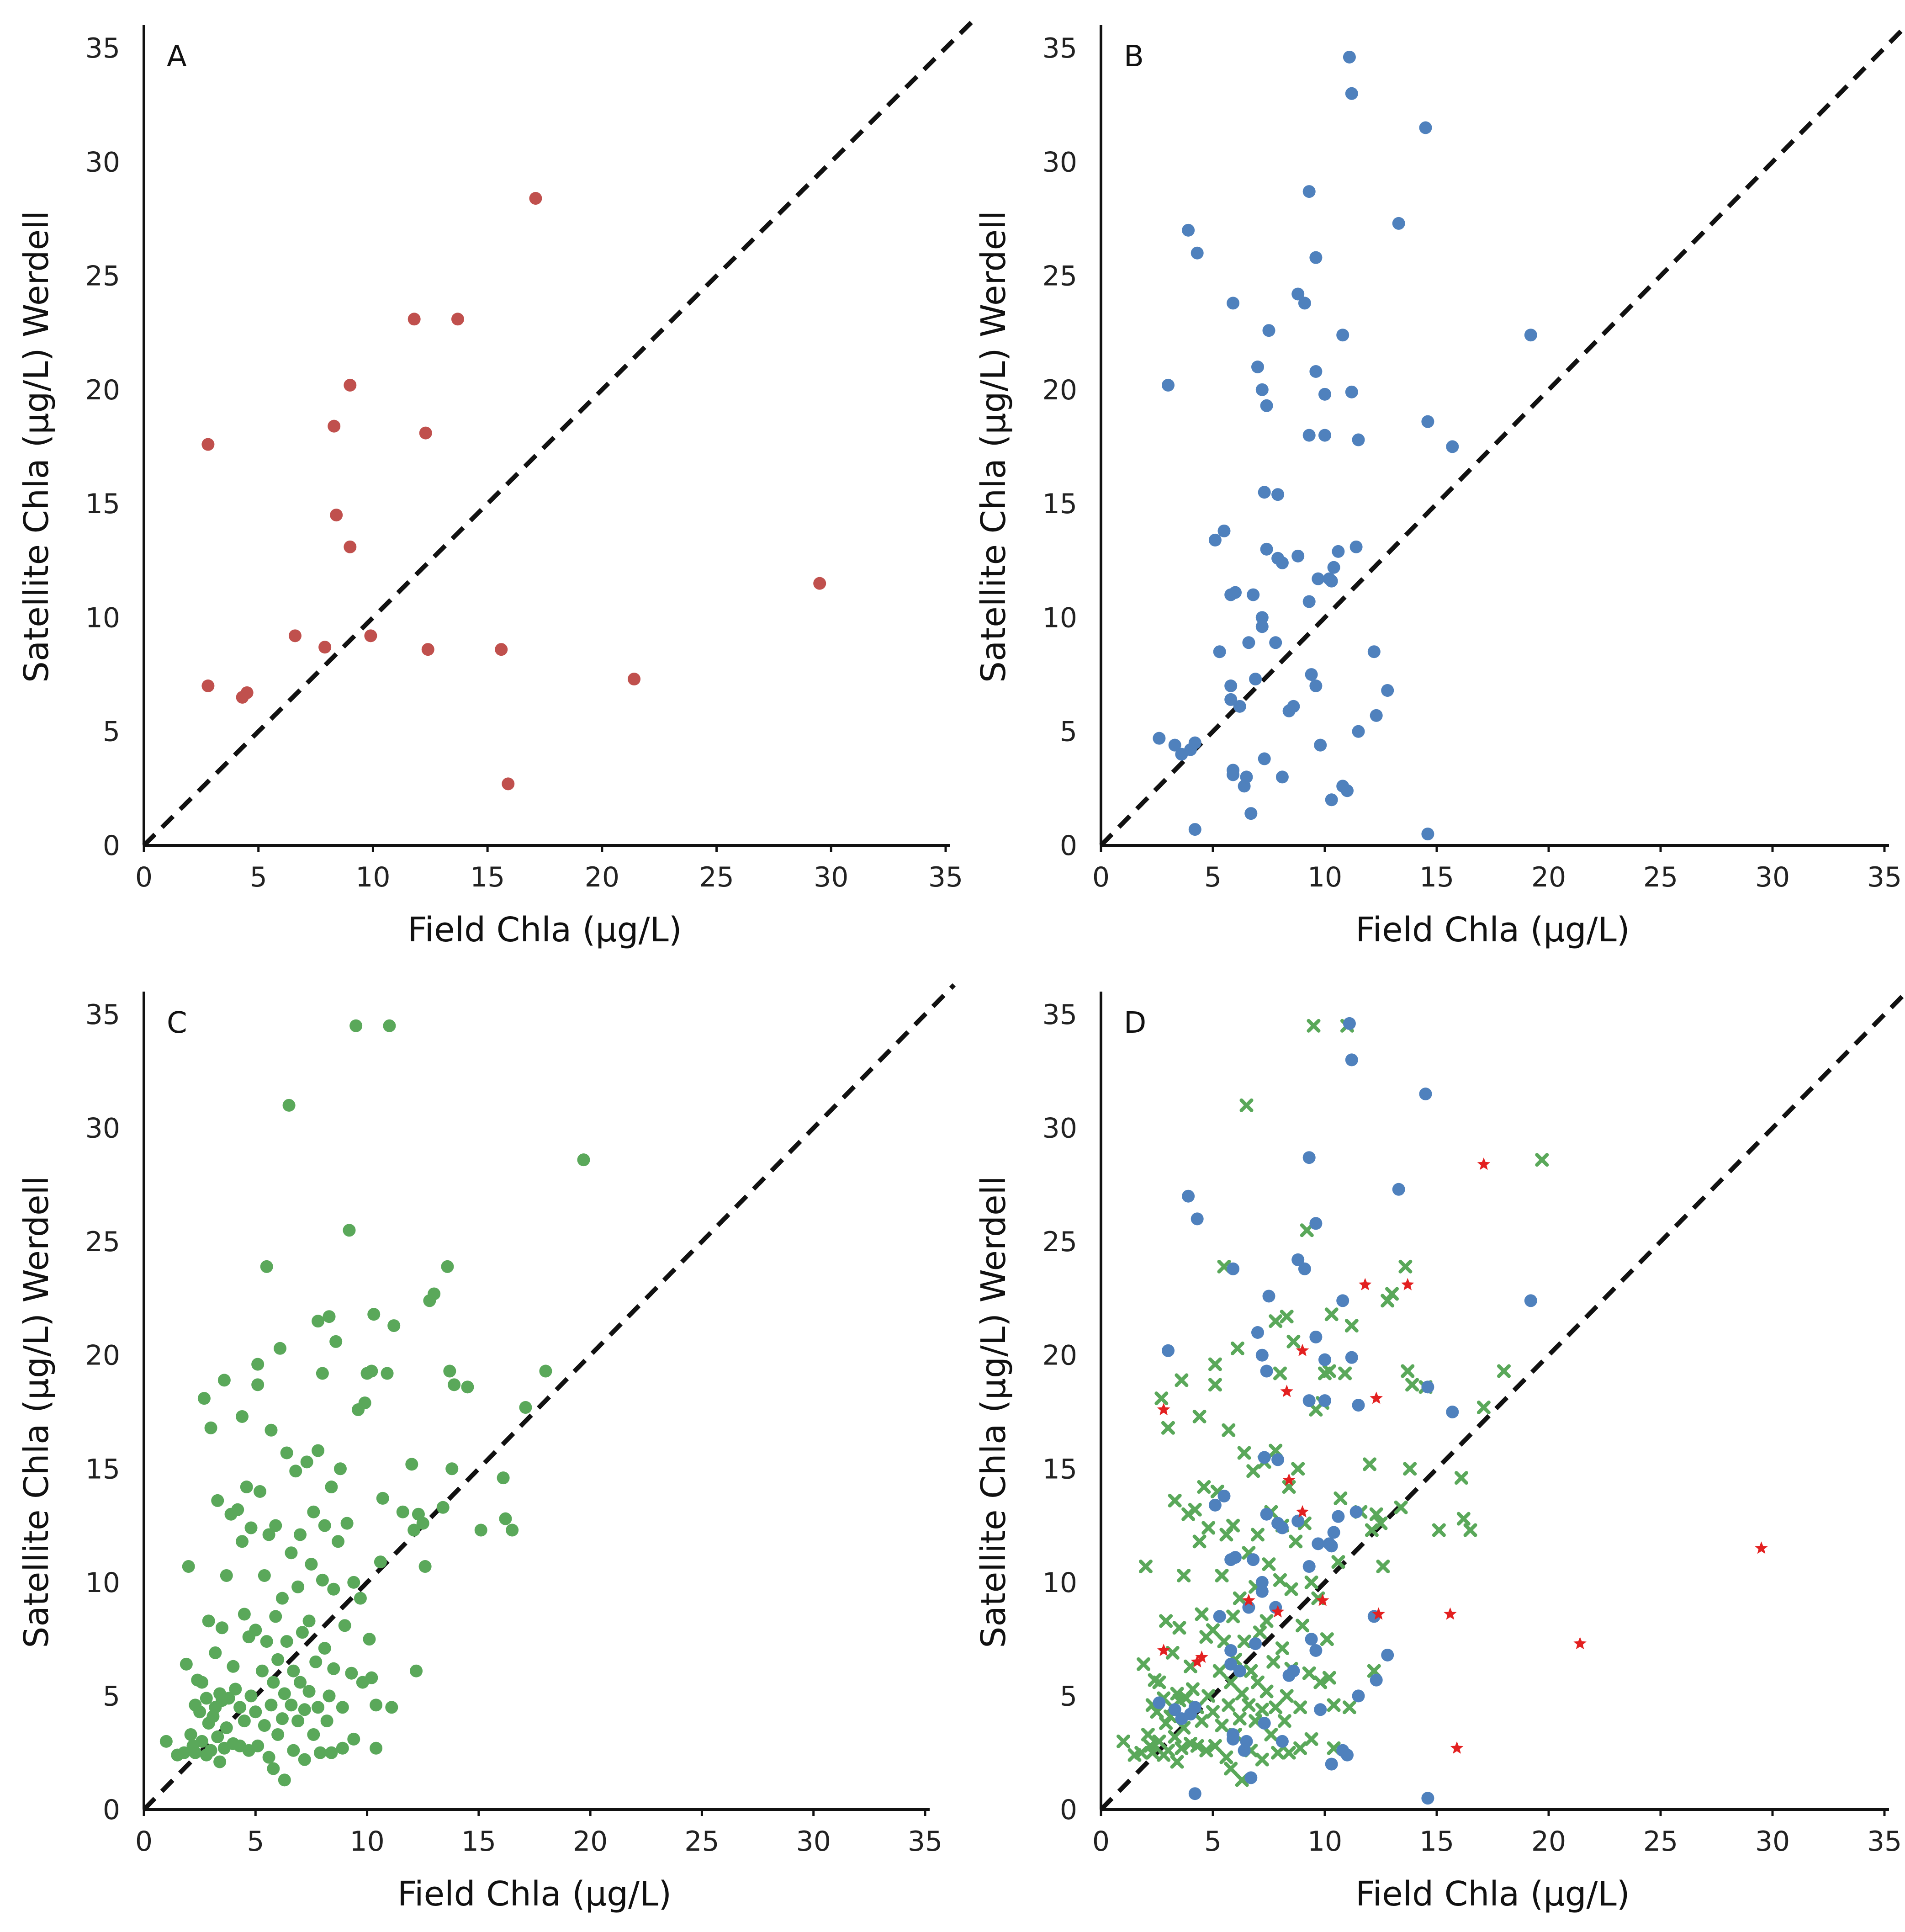  What do you see at coordinates (1436, 1842) in the screenshot?
I see `panel-d-x-tick-label: 15` at bounding box center [1436, 1842].